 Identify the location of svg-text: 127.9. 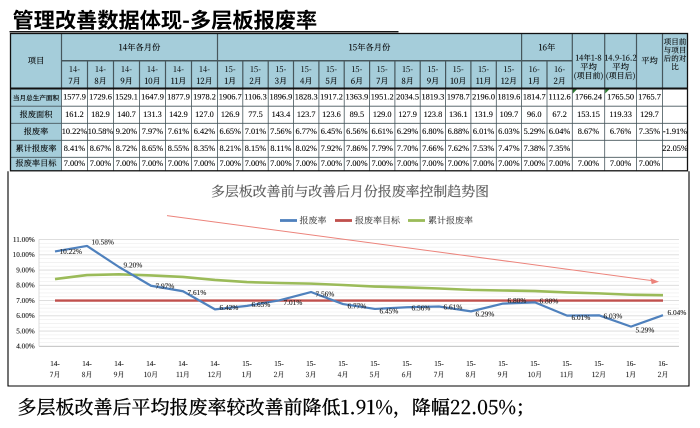
(407, 114).